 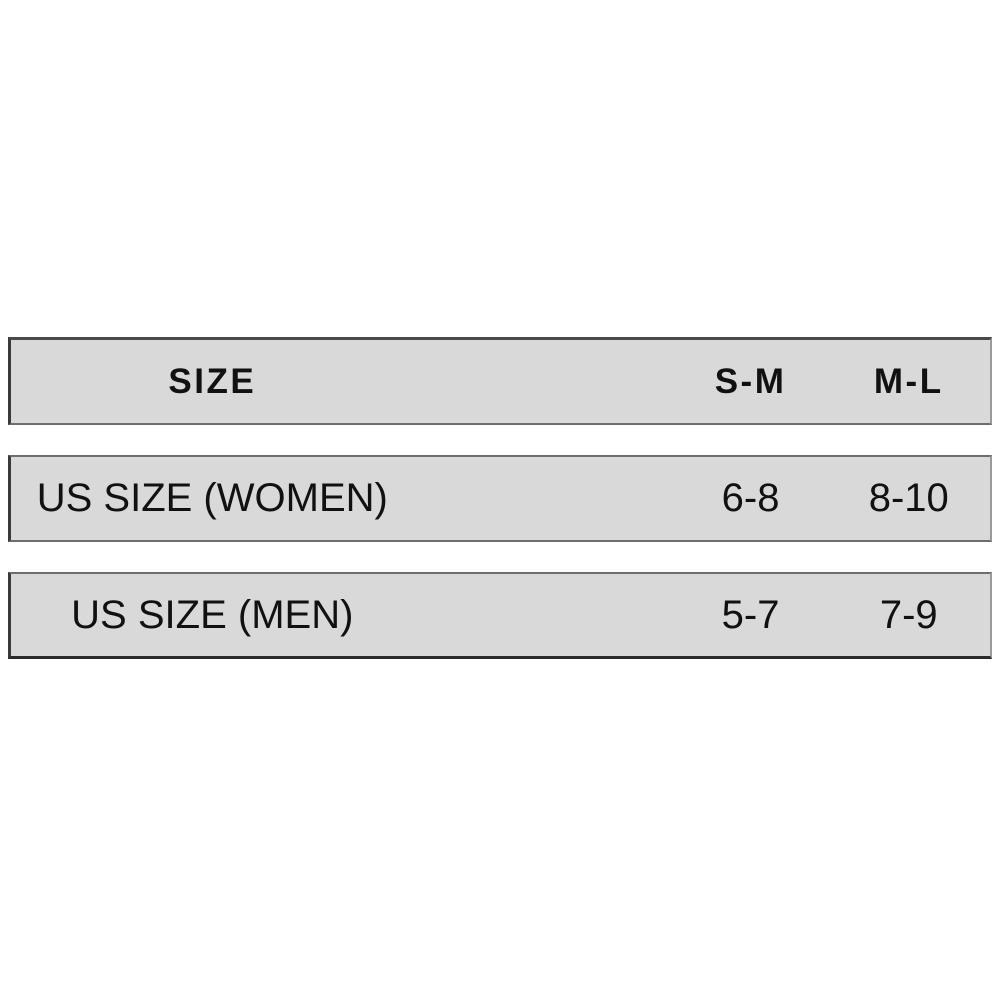 What do you see at coordinates (908, 498) in the screenshot?
I see `row-value-women-m-l: 8-10` at bounding box center [908, 498].